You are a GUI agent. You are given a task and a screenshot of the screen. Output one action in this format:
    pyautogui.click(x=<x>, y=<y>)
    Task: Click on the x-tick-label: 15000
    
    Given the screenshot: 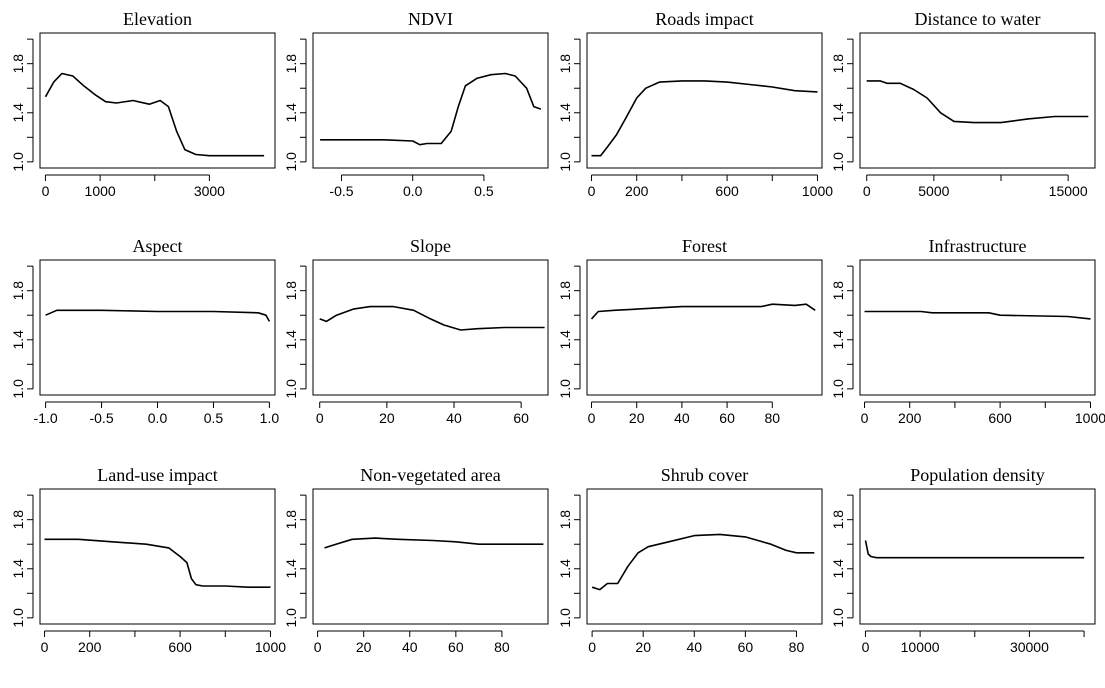 What is the action you would take?
    pyautogui.click(x=1068, y=191)
    